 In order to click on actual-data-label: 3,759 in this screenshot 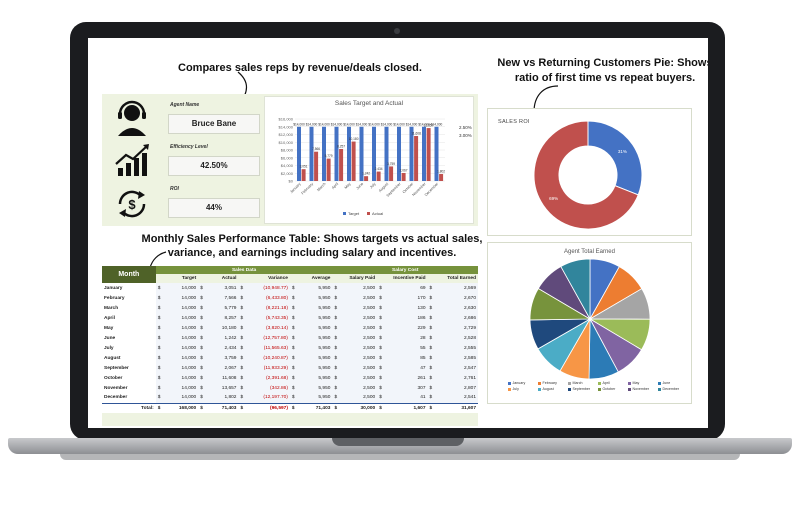, I will do `click(391, 164)`.